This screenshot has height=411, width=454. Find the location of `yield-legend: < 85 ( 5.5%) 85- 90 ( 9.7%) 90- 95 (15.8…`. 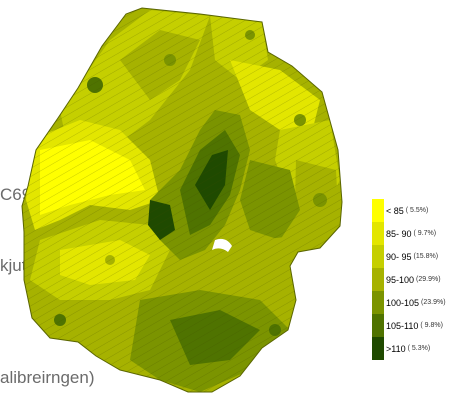

yield-legend: < 85 ( 5.5%) 85- 90 ( 9.7%) 90- 95 (15.8… is located at coordinates (413, 279).